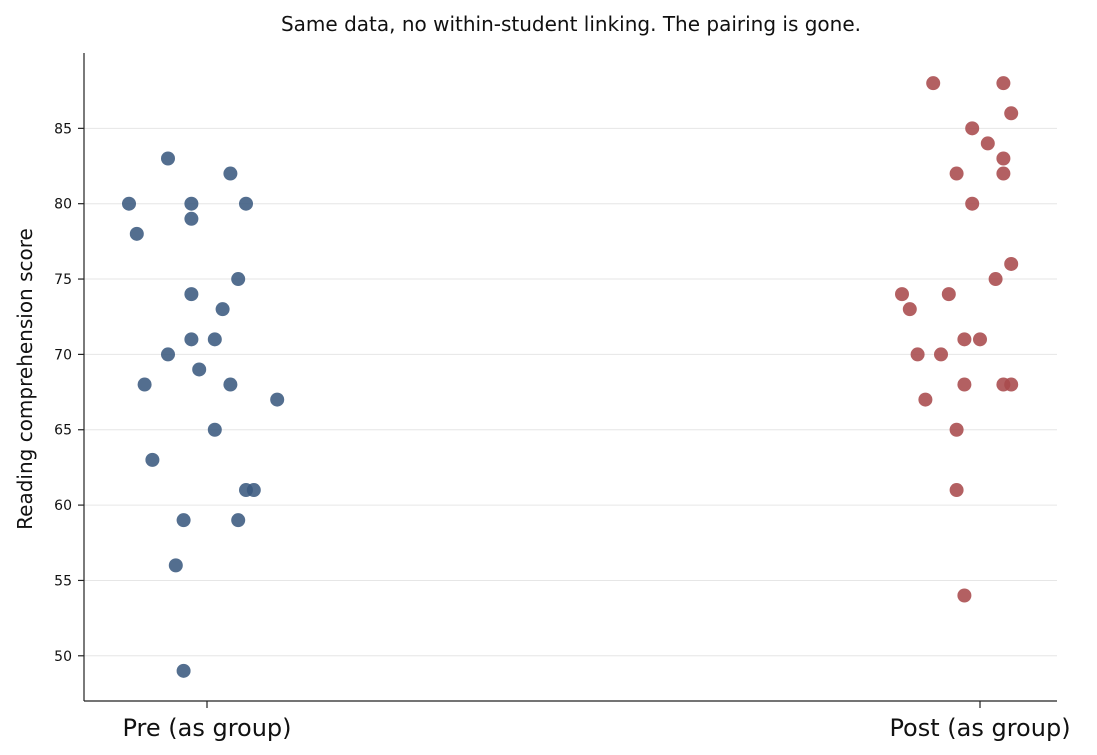 This screenshot has width=1097, height=755. What do you see at coordinates (63, 280) in the screenshot?
I see `y-tick-label: 75` at bounding box center [63, 280].